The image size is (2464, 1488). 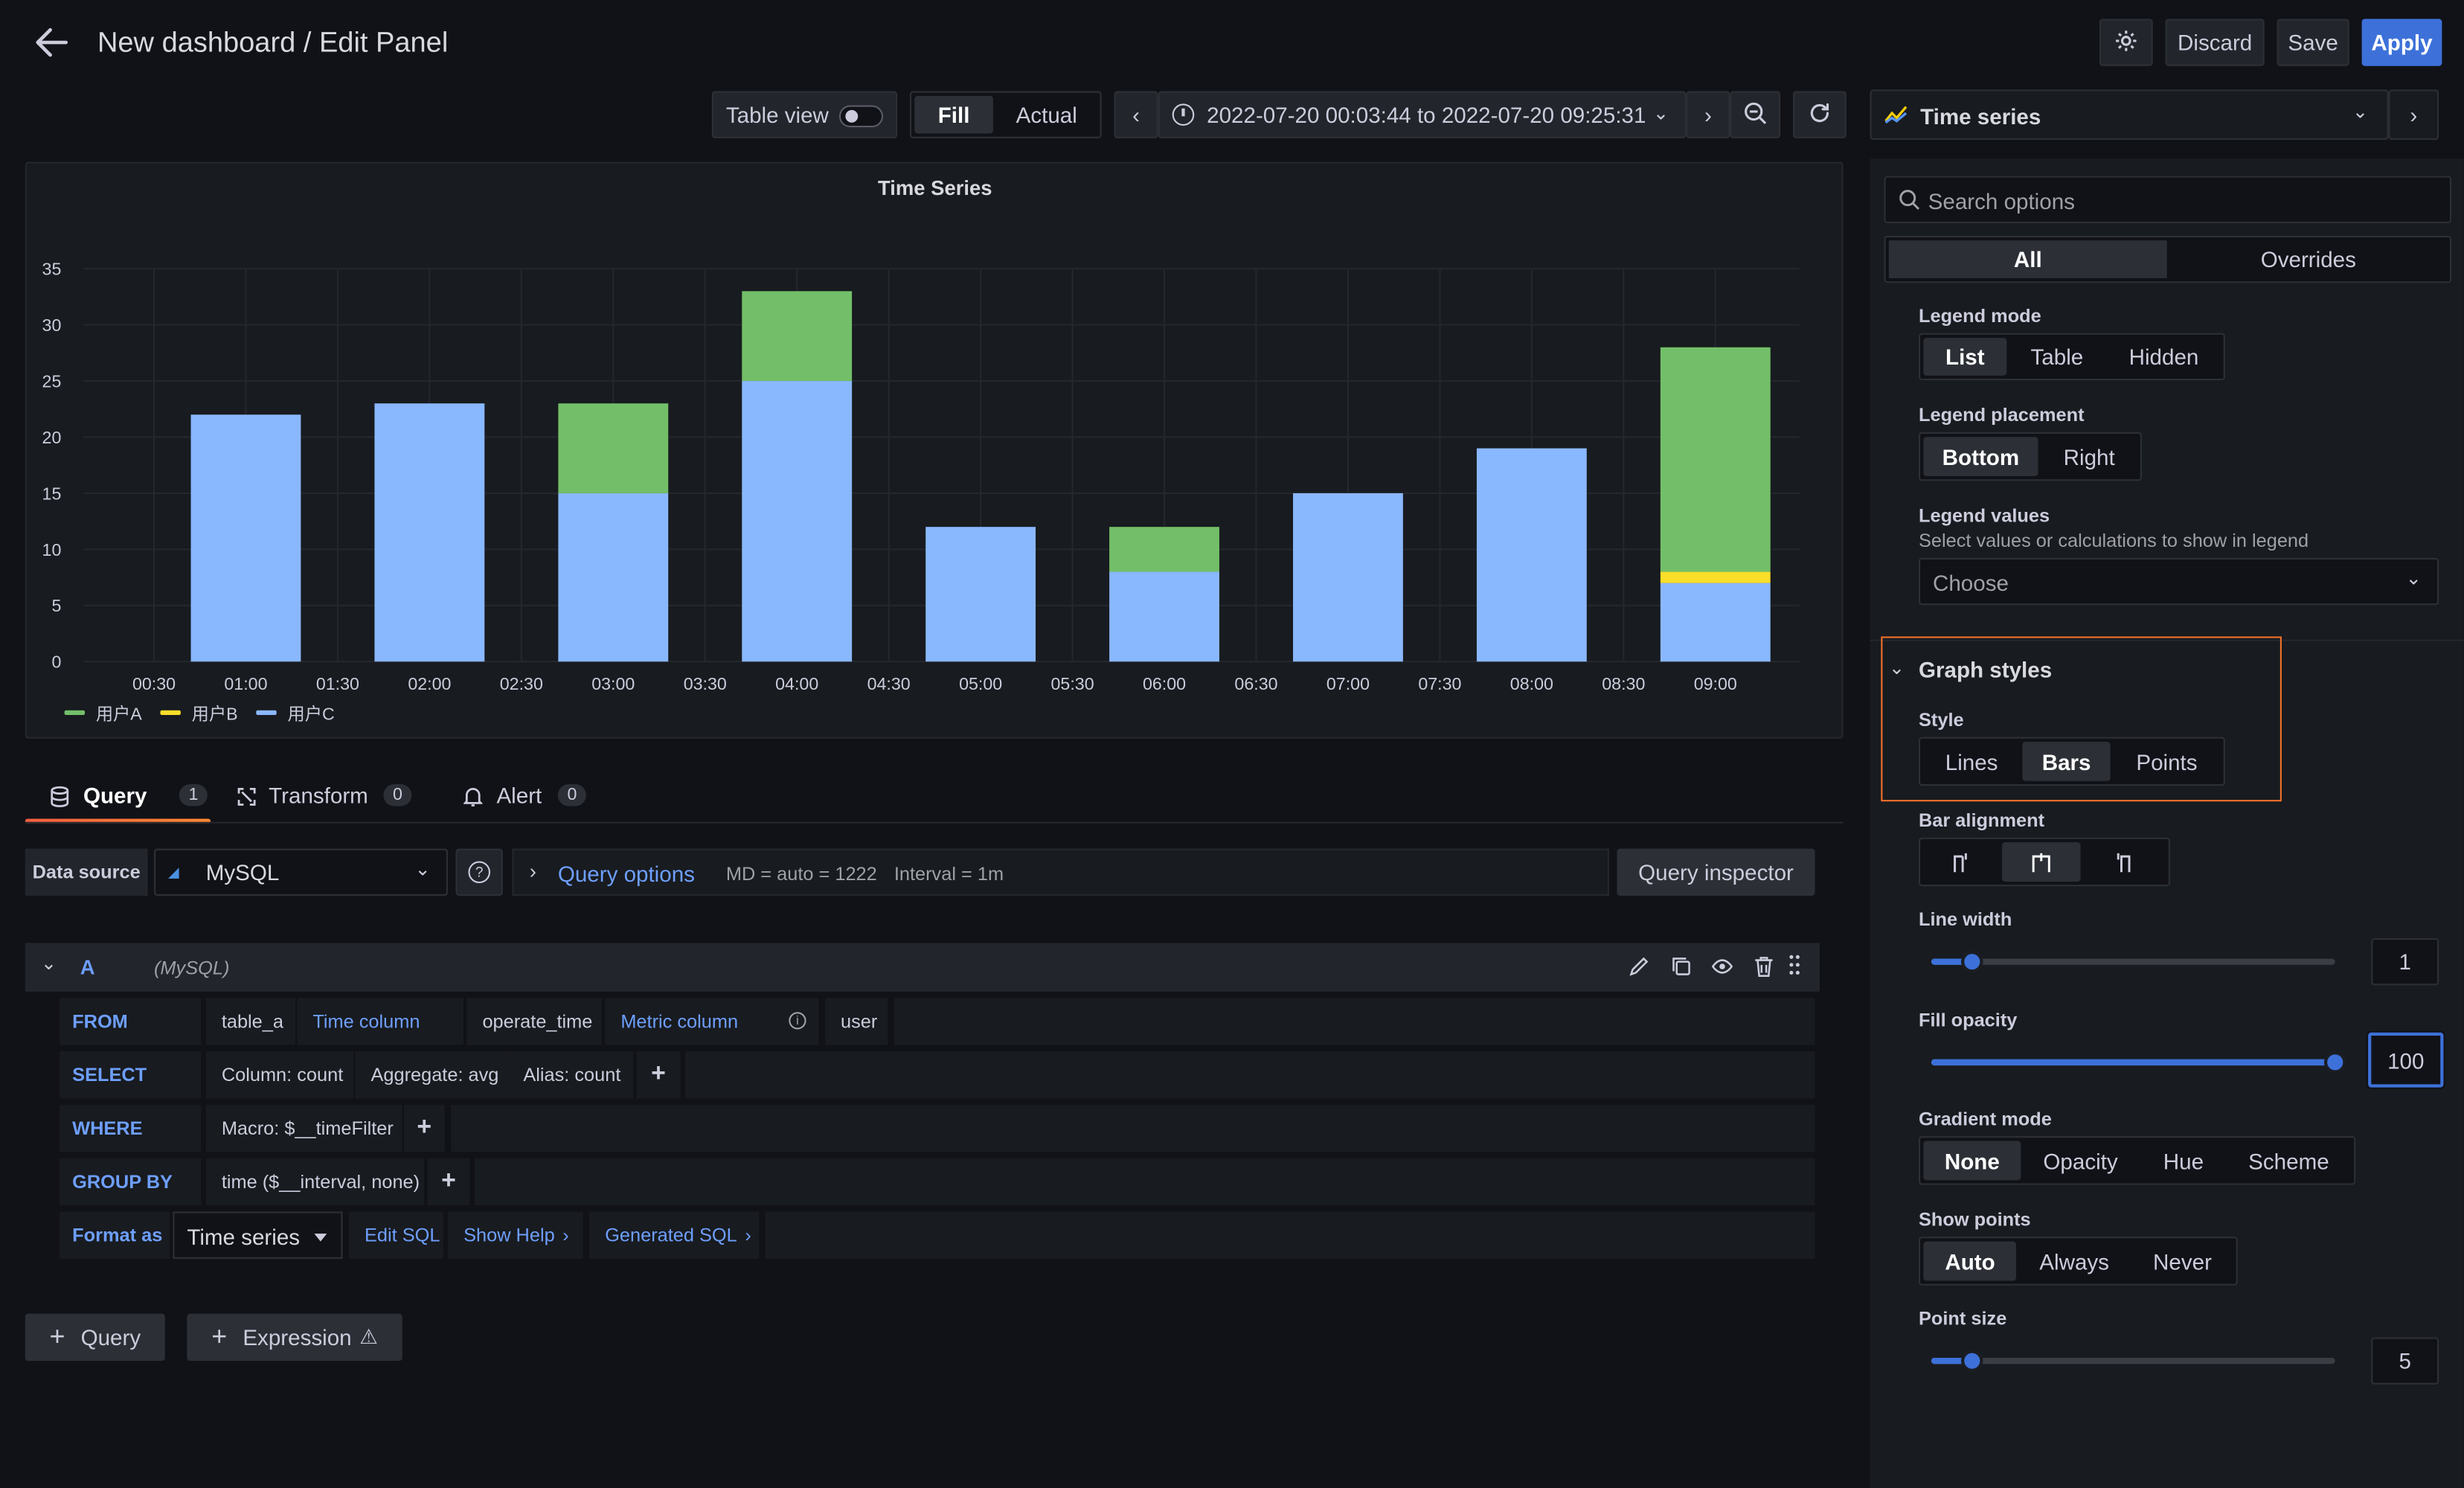 What do you see at coordinates (311, 713) in the screenshot?
I see `legend-item: 用户C` at bounding box center [311, 713].